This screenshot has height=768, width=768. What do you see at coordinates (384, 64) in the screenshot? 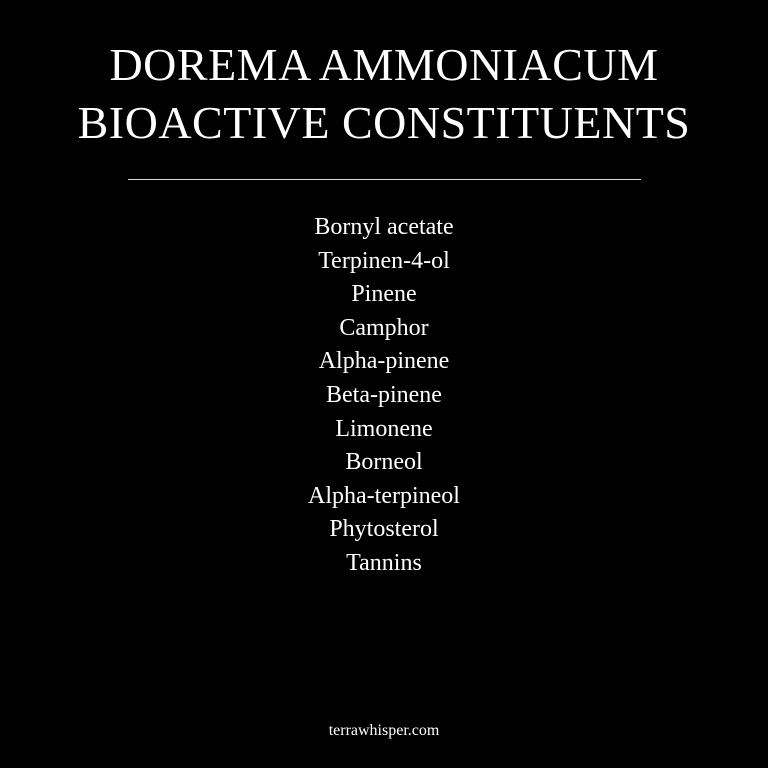
I see `title-line-1: DOREMA AMMONIACUM` at bounding box center [384, 64].